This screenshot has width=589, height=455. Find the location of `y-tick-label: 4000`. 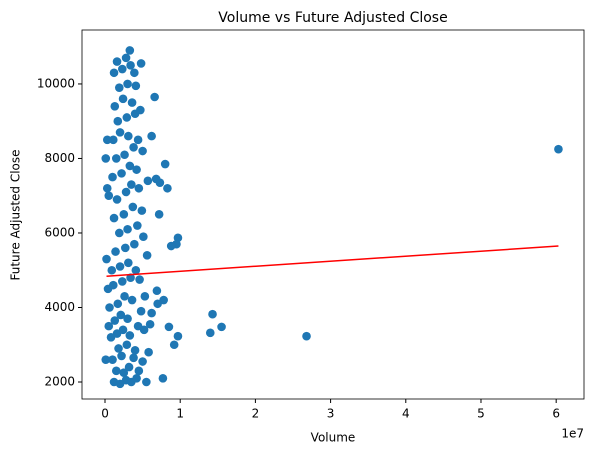

y-tick-label: 4000 is located at coordinates (59, 307).